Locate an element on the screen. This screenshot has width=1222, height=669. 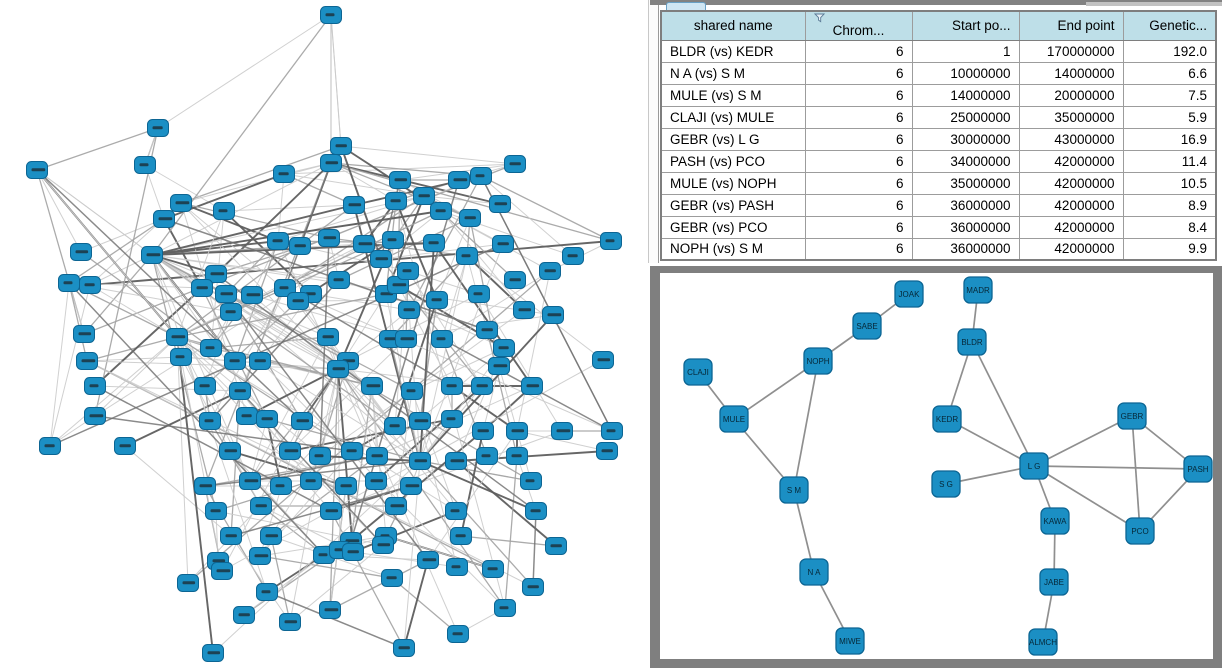
node-L G: L G is located at coordinates (1034, 466).